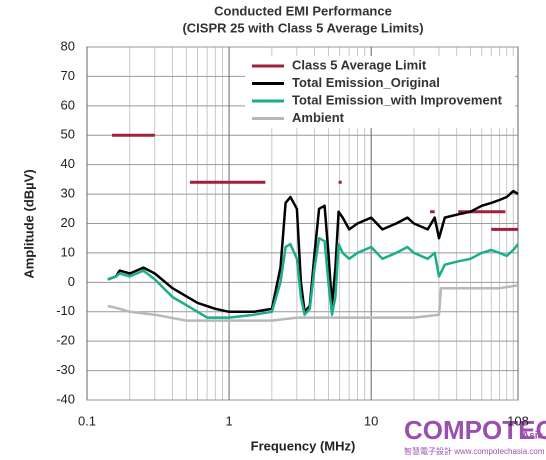 This screenshot has height=460, width=546. Describe the element at coordinates (397, 99) in the screenshot. I see `legend-label: Total Emission_with Improvement` at that location.